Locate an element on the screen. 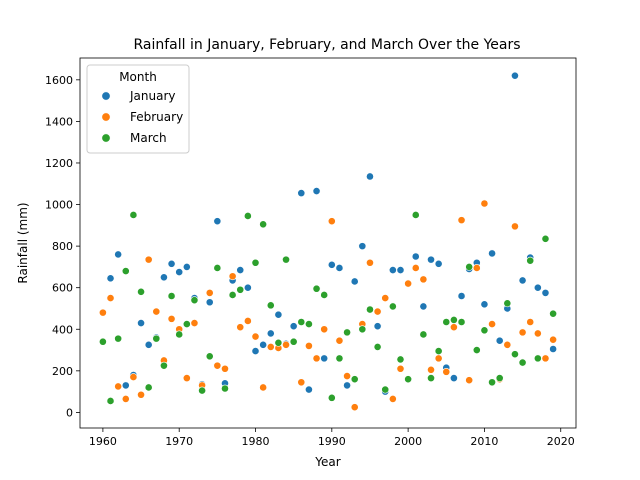  legend-marker-march is located at coordinates (106, 138).